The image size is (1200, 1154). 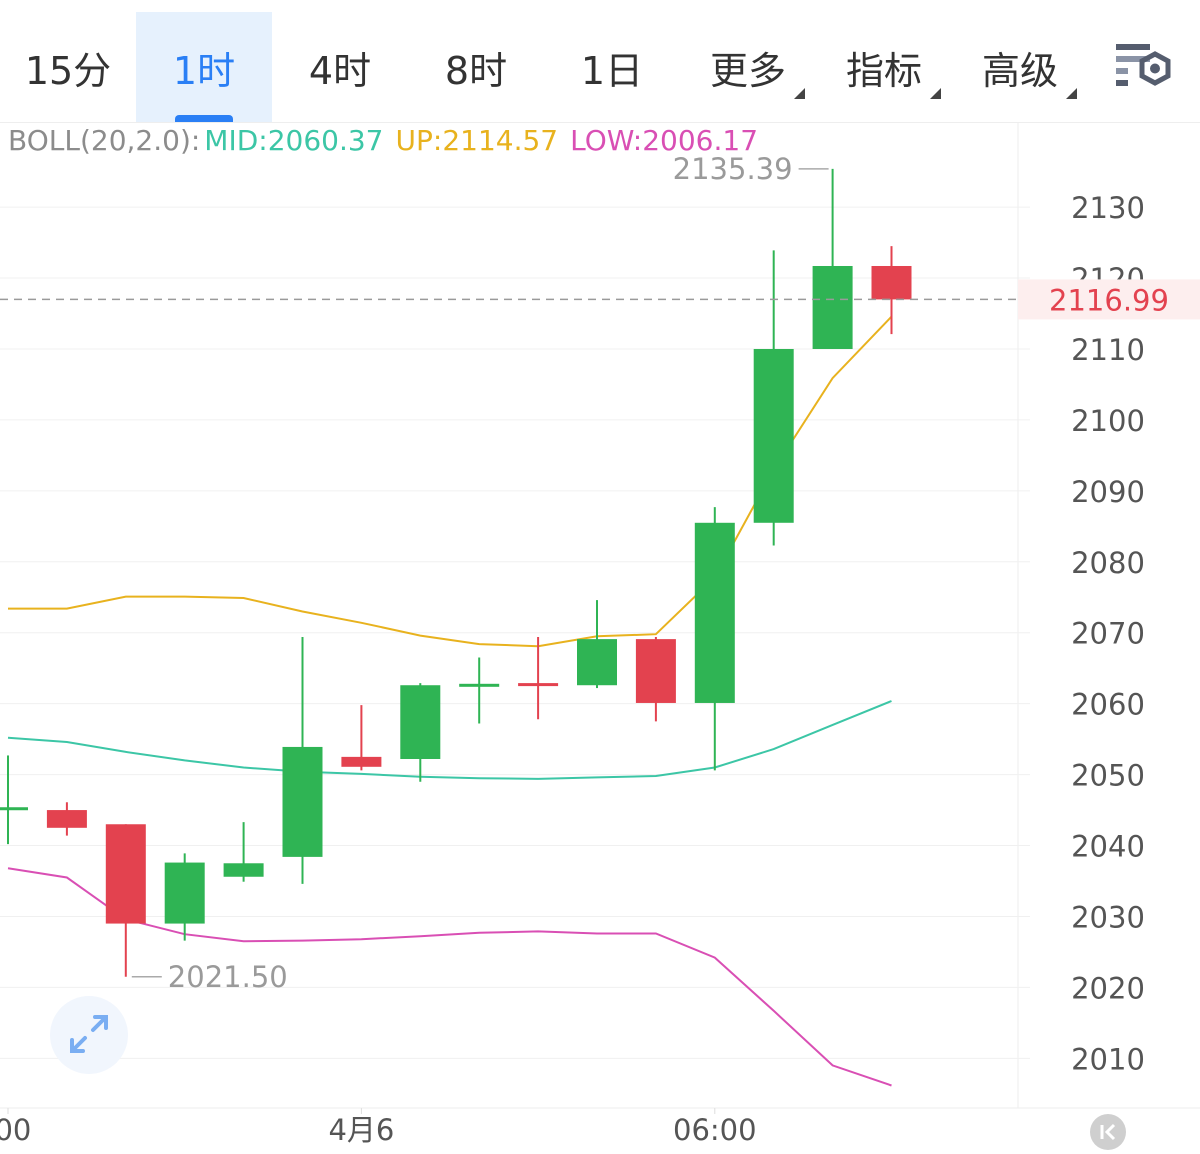 What do you see at coordinates (1108, 421) in the screenshot?
I see `y-tick-label: 2100` at bounding box center [1108, 421].